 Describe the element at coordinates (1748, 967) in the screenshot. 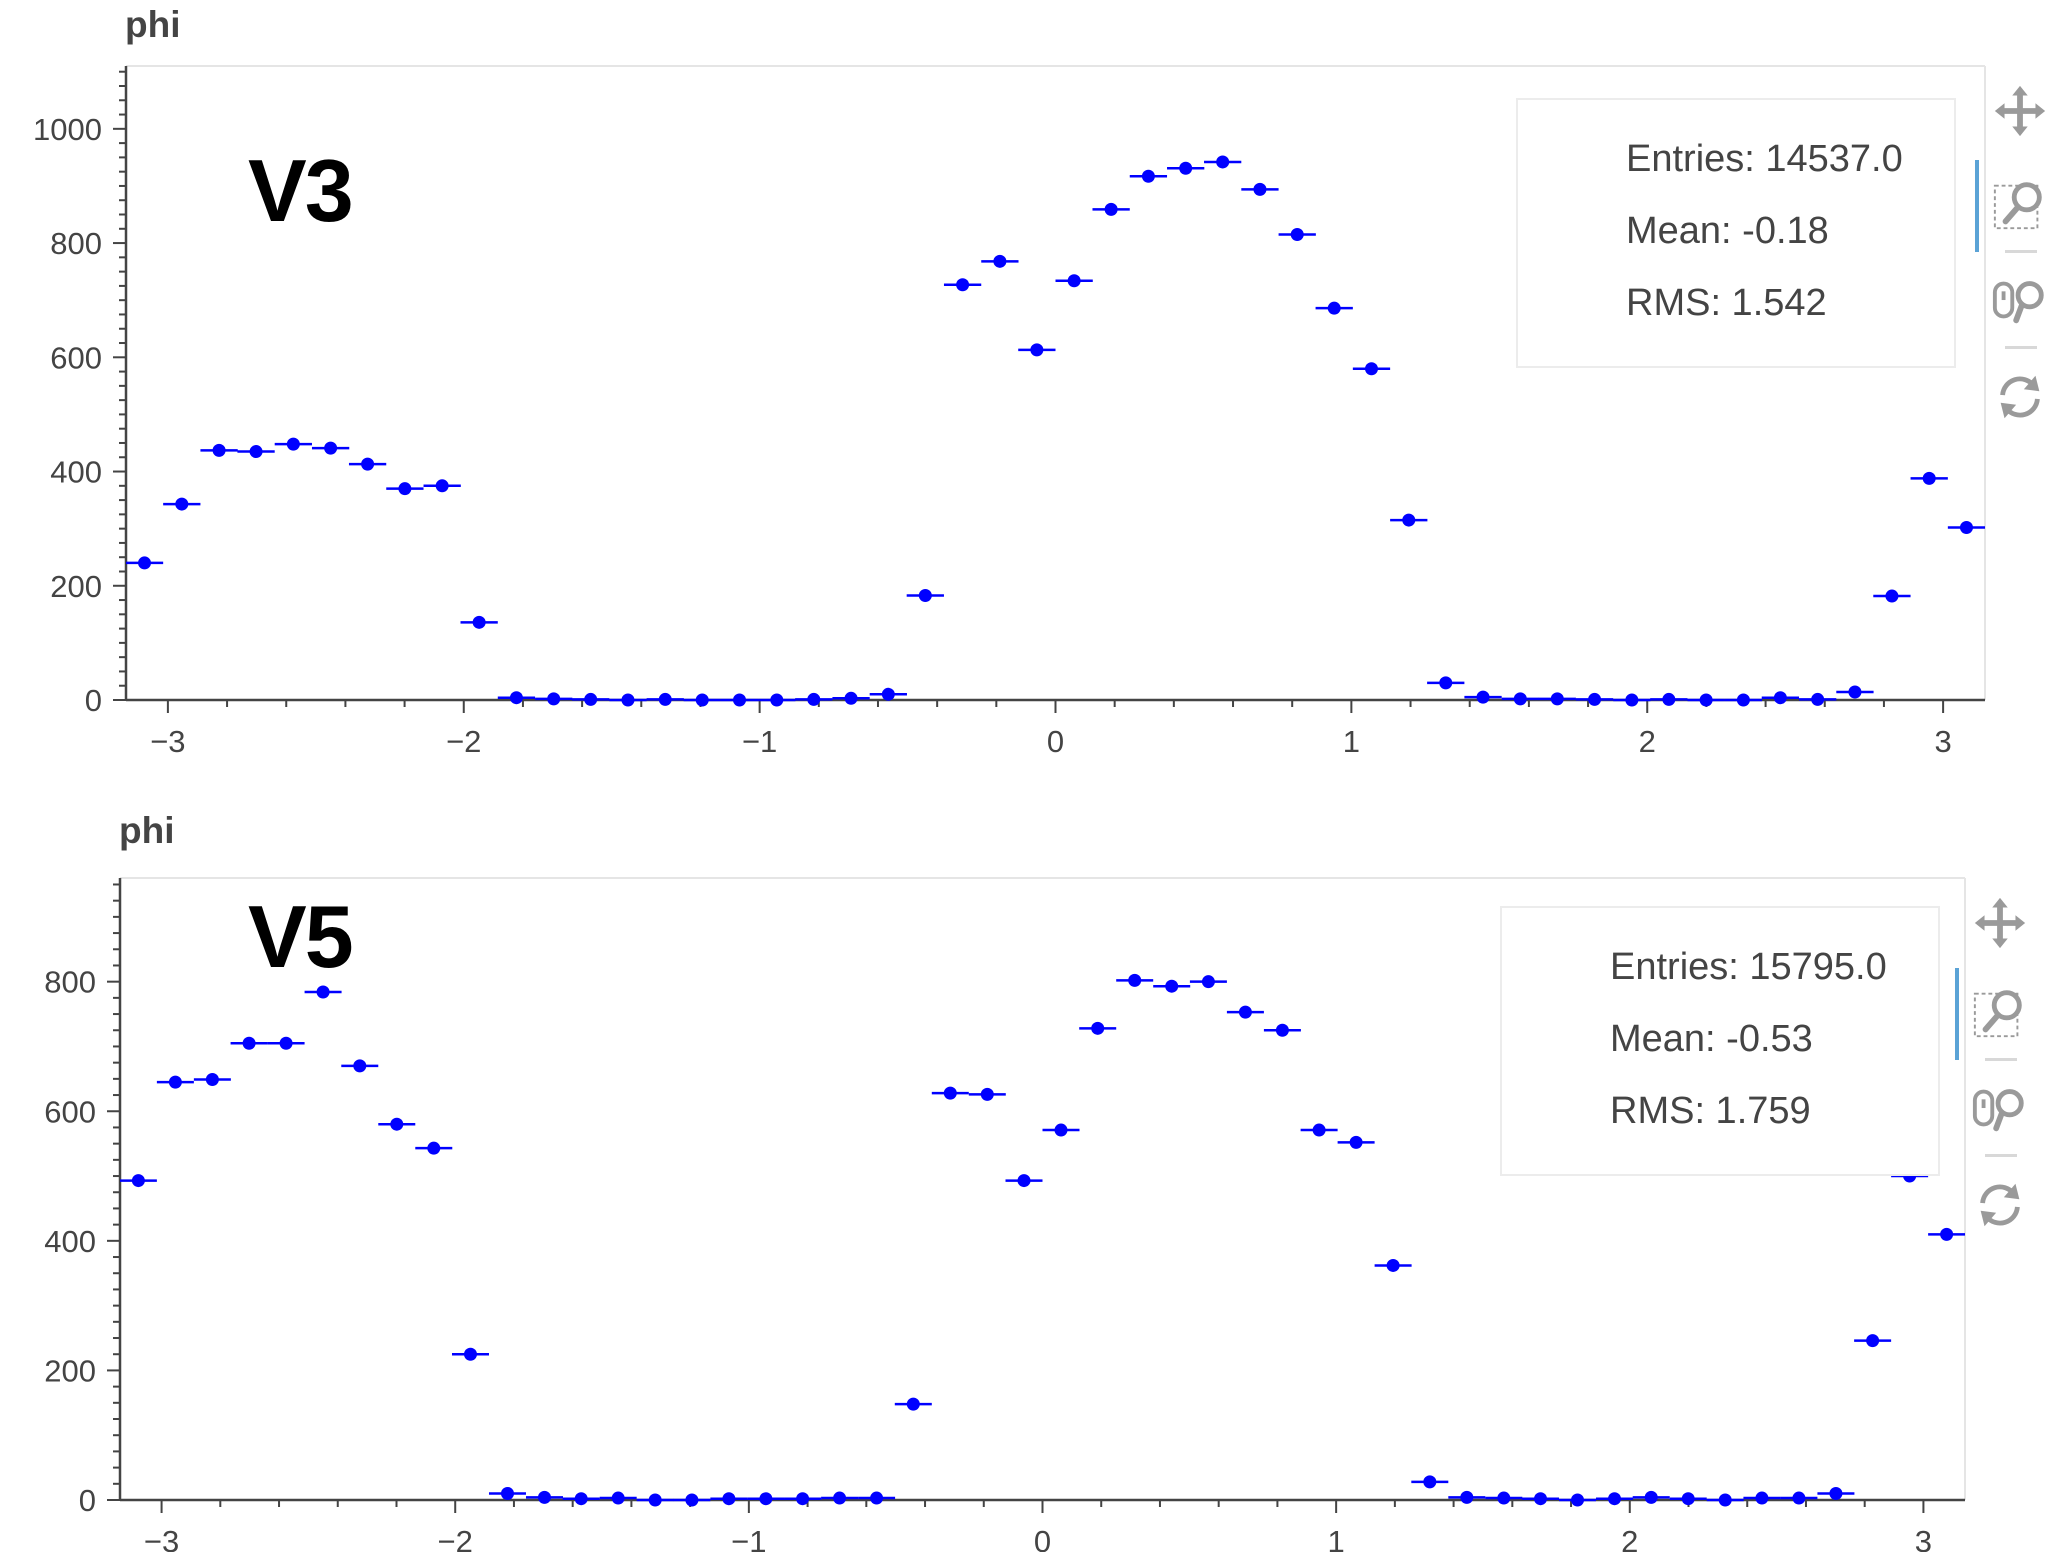

I see `stats-entries: Entries: 15795.0` at that location.